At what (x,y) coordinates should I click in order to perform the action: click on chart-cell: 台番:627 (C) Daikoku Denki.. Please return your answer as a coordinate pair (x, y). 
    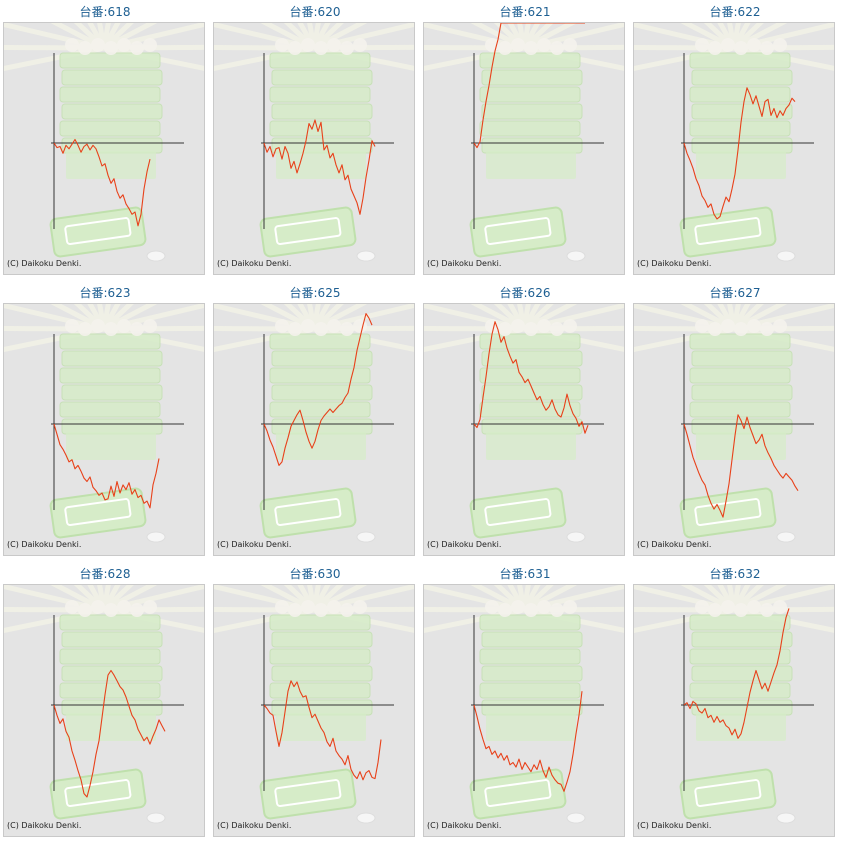
    Looking at the image, I should click on (735, 421).